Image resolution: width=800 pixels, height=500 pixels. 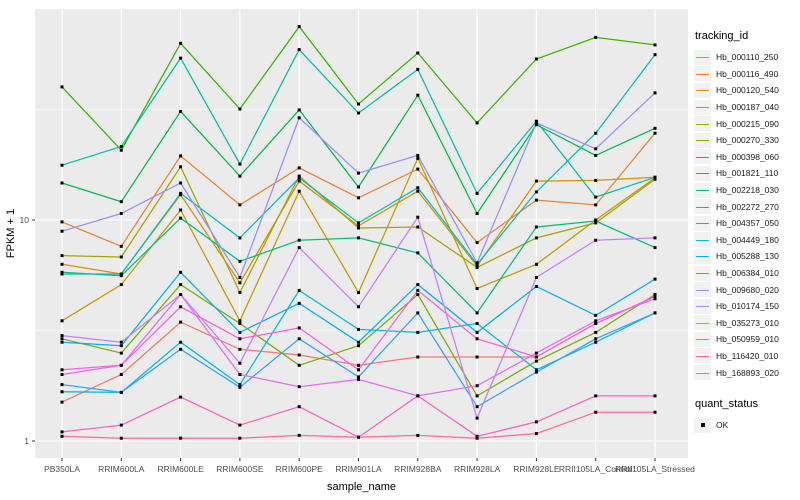 What do you see at coordinates (702, 425) in the screenshot?
I see `black-square-marker-icon` at bounding box center [702, 425].